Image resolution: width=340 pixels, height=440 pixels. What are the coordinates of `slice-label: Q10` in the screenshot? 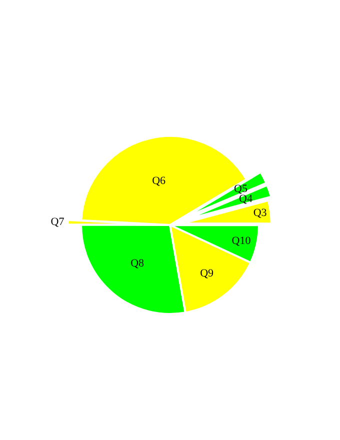 It's located at (242, 240).